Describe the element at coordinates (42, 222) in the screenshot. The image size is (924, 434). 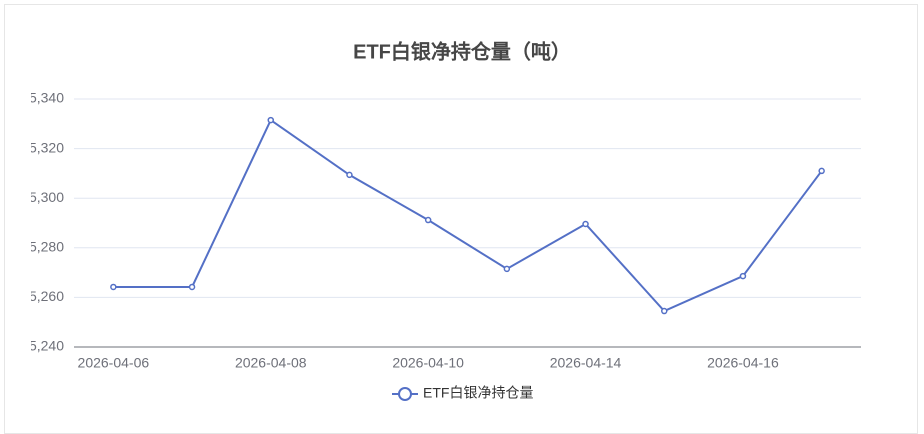
I see `y-axis-labels: 15,240 15,260 15,280 15,300 15,320 15,340` at that location.